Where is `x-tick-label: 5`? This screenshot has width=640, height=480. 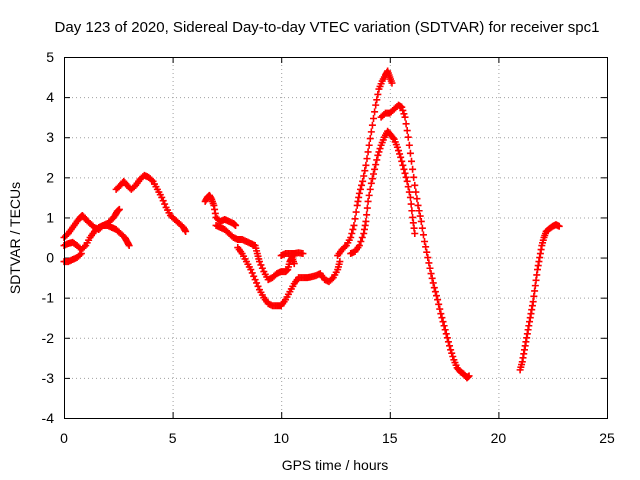
x-tick-label: 5 is located at coordinates (173, 438).